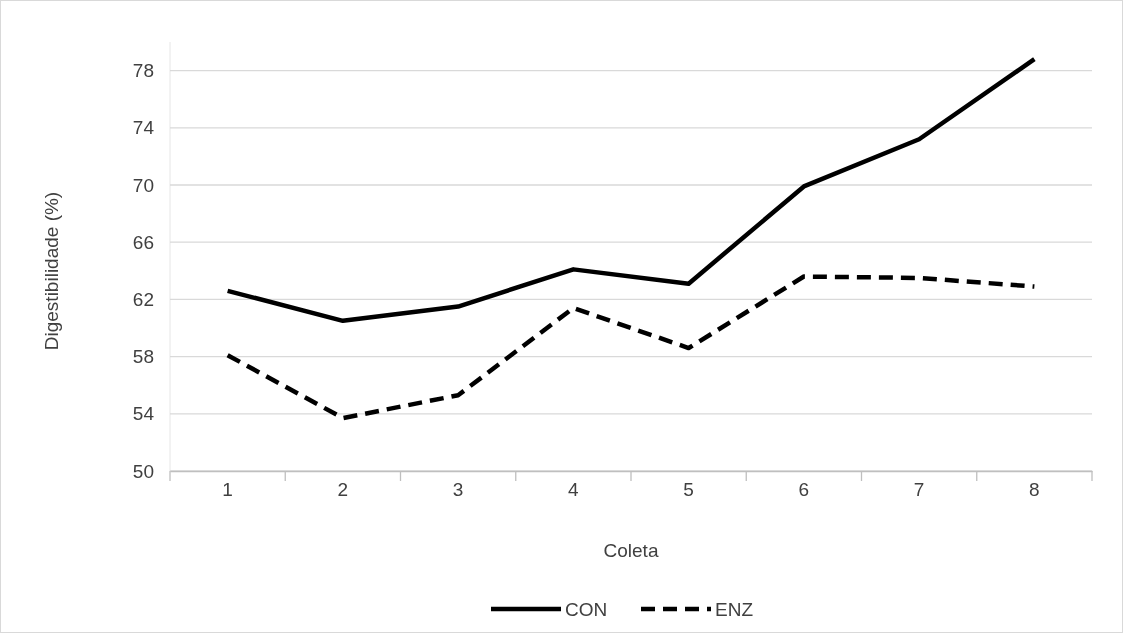 The height and width of the screenshot is (633, 1124). What do you see at coordinates (143, 128) in the screenshot?
I see `y-tick-label: 74` at bounding box center [143, 128].